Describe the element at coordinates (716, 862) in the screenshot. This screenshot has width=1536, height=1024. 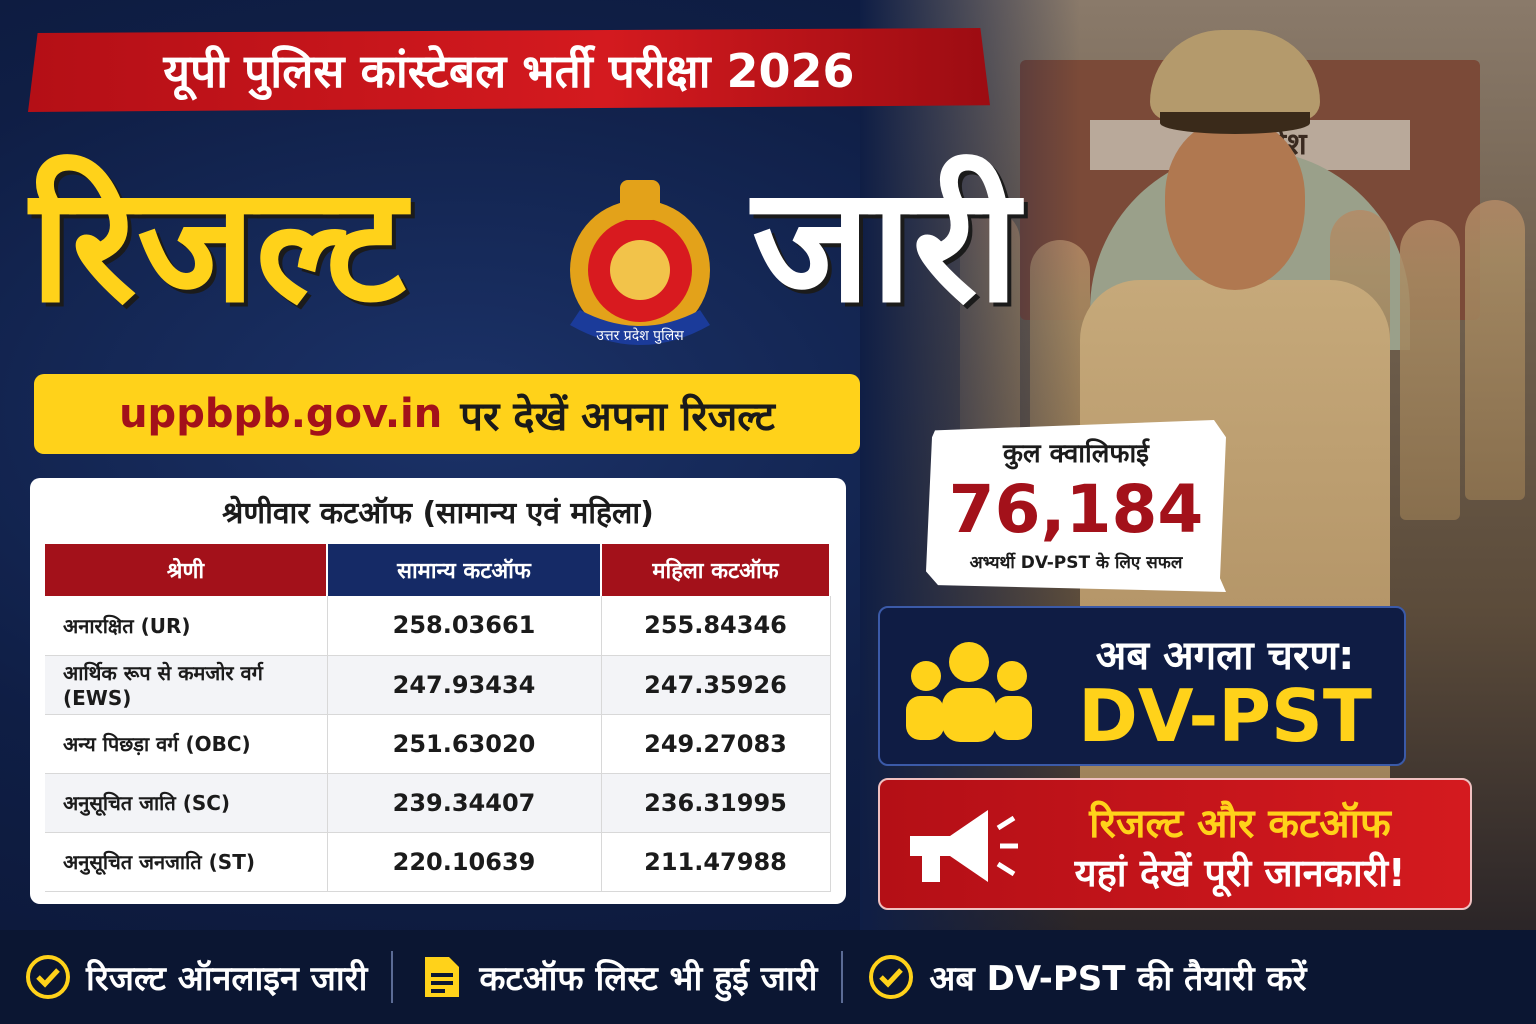
I see `cell-female: 211.47988` at that location.